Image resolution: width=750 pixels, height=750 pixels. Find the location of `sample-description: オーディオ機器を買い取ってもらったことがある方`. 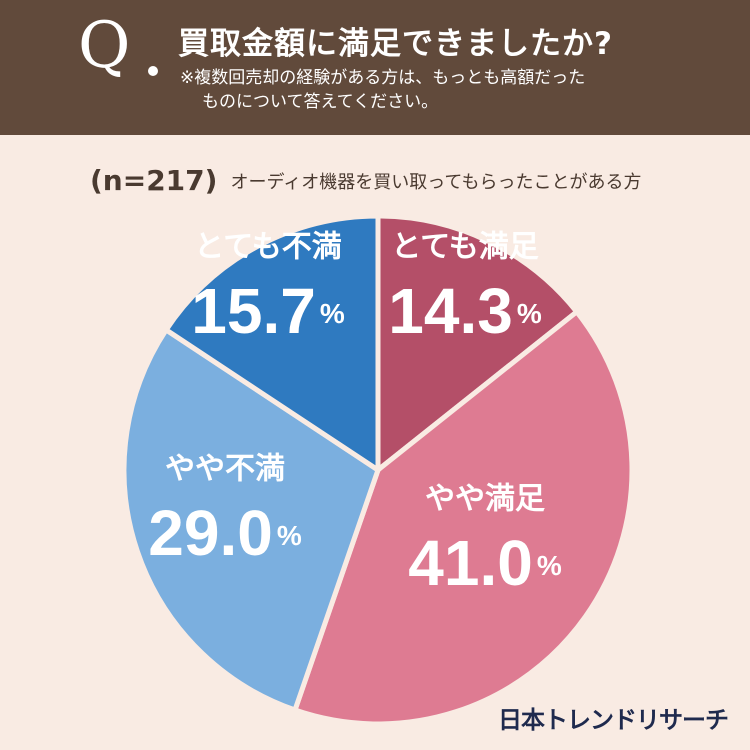

sample-description: オーディオ機器を買い取ってもらったことがある方 is located at coordinates (436, 182).